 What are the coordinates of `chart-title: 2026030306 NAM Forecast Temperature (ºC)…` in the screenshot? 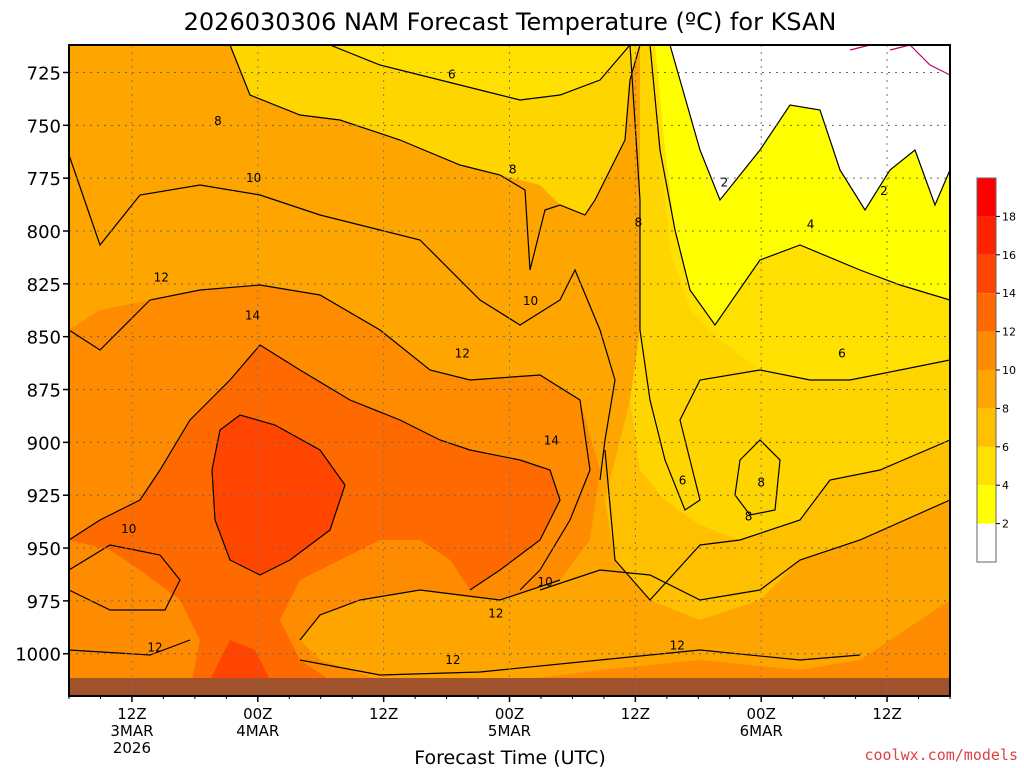 It's located at (510, 22).